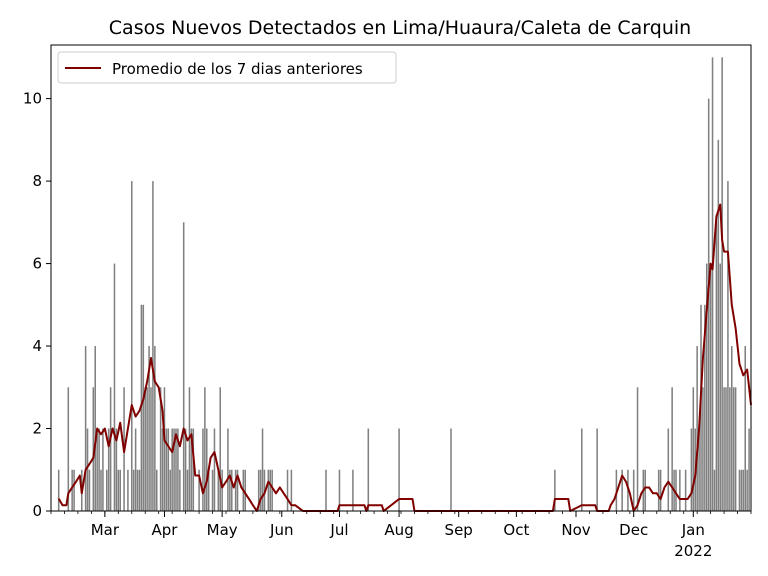  What do you see at coordinates (516, 530) in the screenshot?
I see `x-tick-label: Oct` at bounding box center [516, 530].